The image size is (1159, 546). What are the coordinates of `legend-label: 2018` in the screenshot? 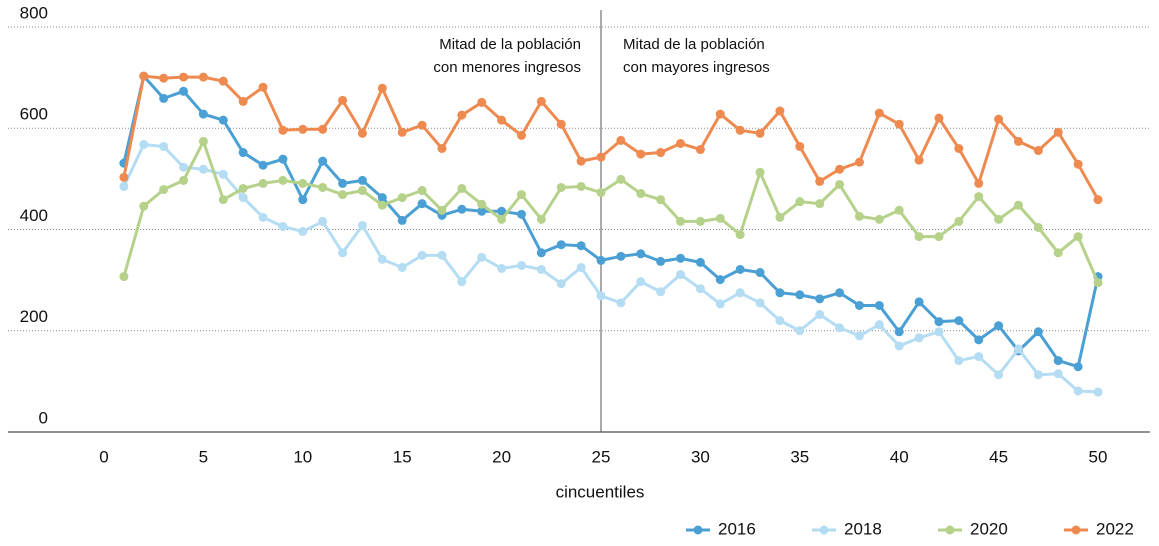 It's located at (863, 528).